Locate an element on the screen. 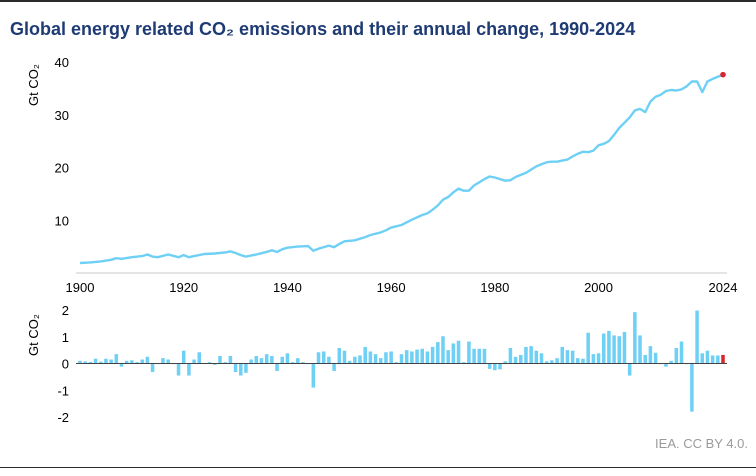 This screenshot has height=476, width=756. line-y-tick-label: 30 is located at coordinates (62, 115).